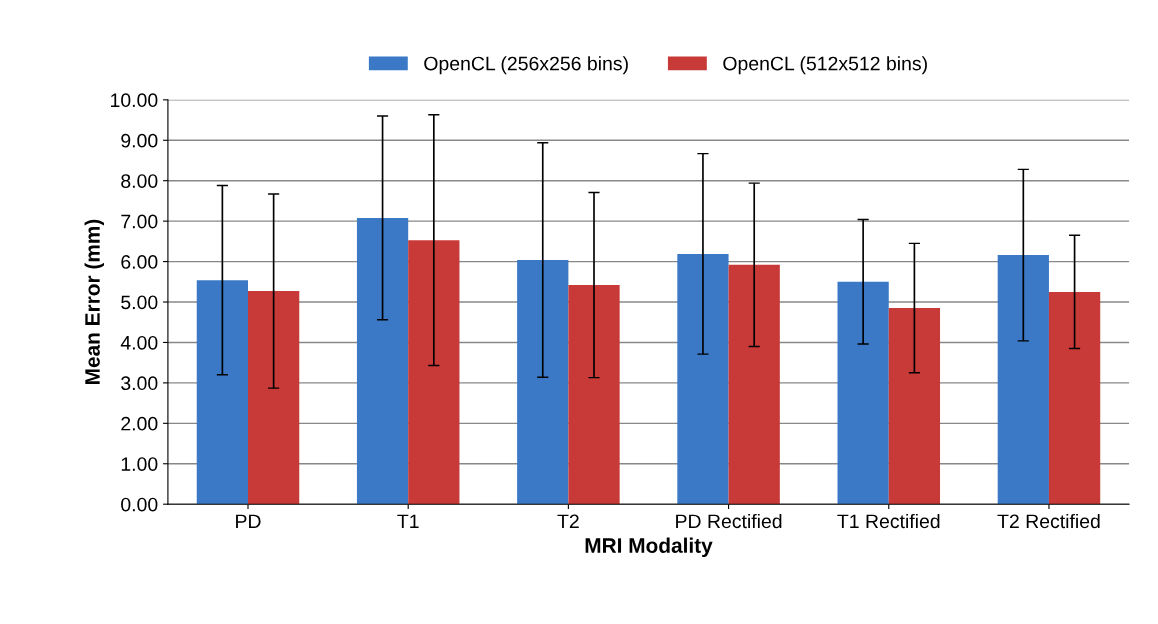  Describe the element at coordinates (139, 302) in the screenshot. I see `y-tick-label: 5.00` at that location.